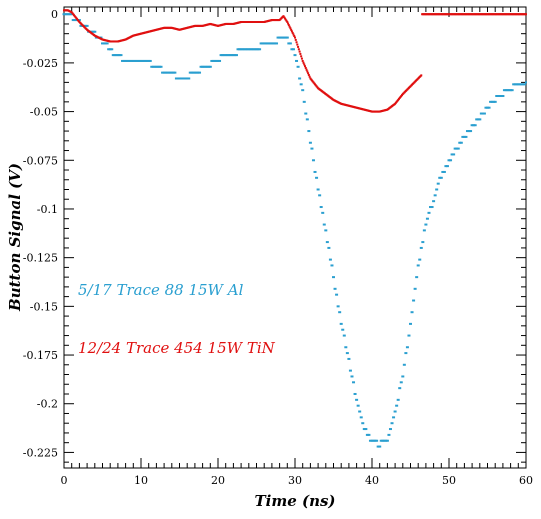  Describe the element at coordinates (141, 480) in the screenshot. I see `x-tick-label: 10` at that location.